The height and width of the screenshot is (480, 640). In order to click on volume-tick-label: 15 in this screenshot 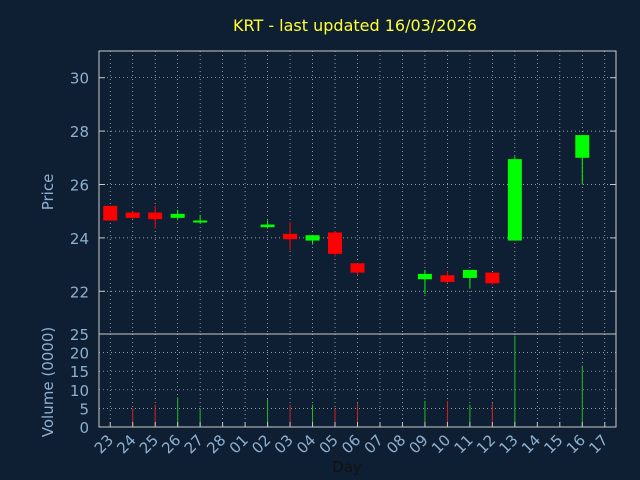, I will do `click(79, 372)`.